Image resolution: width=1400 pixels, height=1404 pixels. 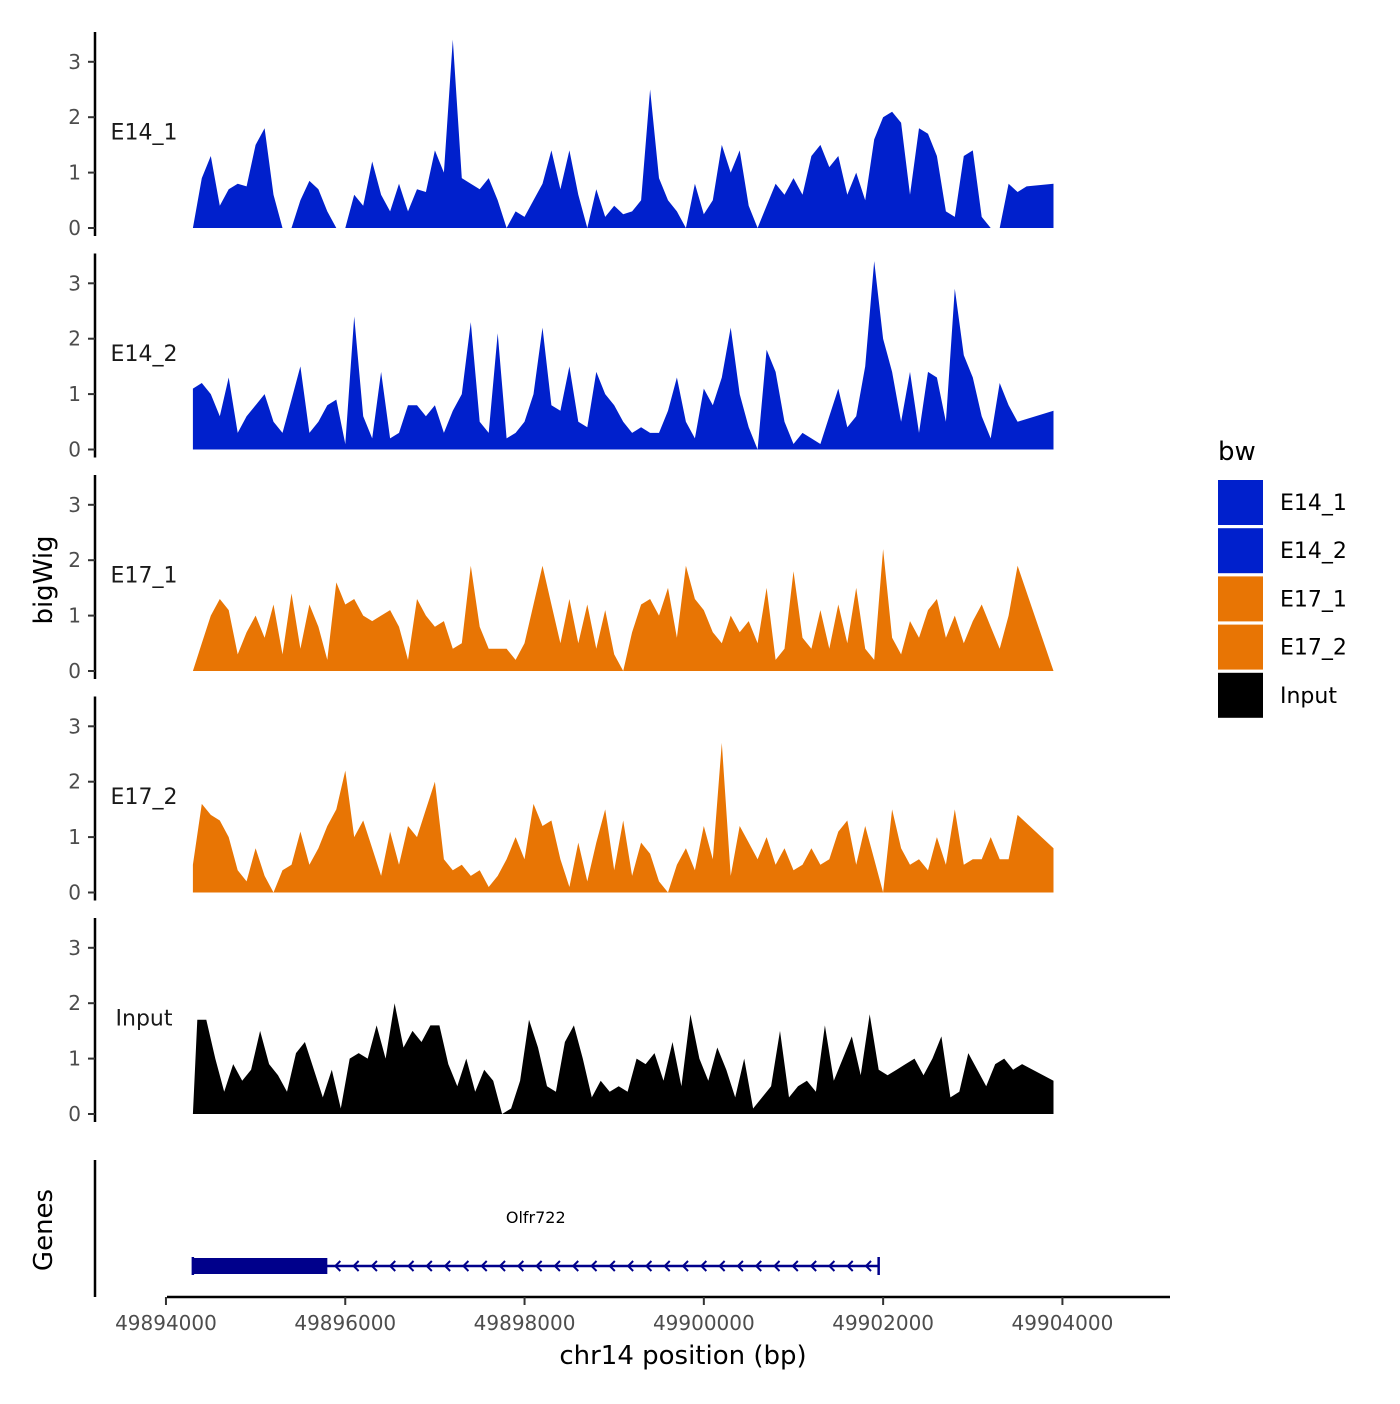 I want to click on track-panel-e17_1: 0 1 2 3 E17_1, so click(x=561, y=579).